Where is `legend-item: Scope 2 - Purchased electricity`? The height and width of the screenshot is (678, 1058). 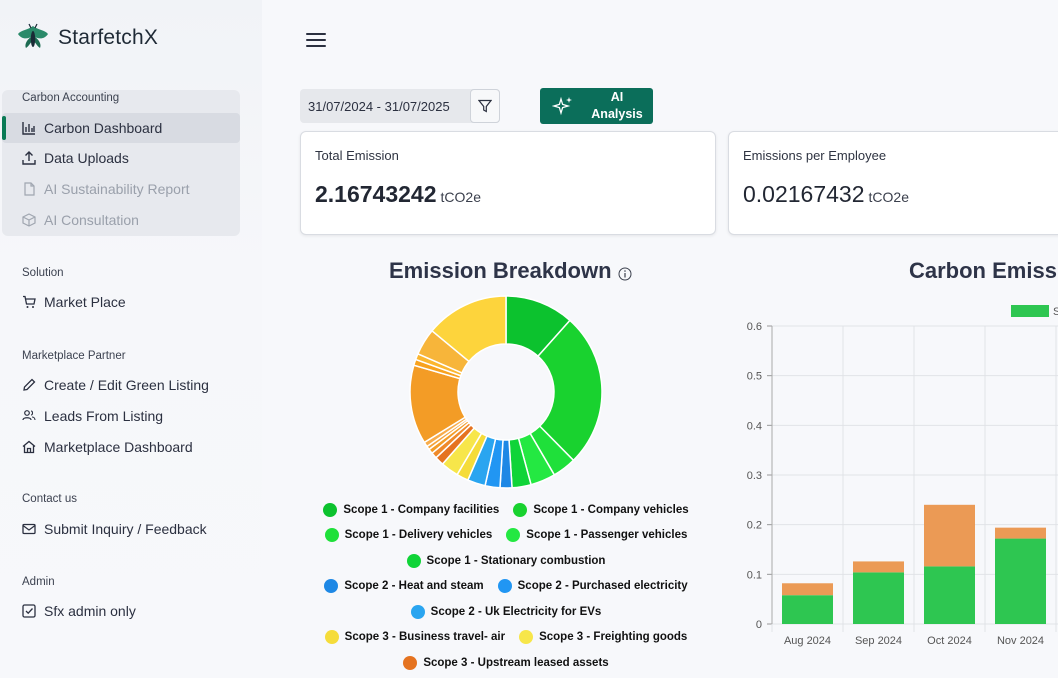
legend-item: Scope 2 - Purchased electricity is located at coordinates (592, 586).